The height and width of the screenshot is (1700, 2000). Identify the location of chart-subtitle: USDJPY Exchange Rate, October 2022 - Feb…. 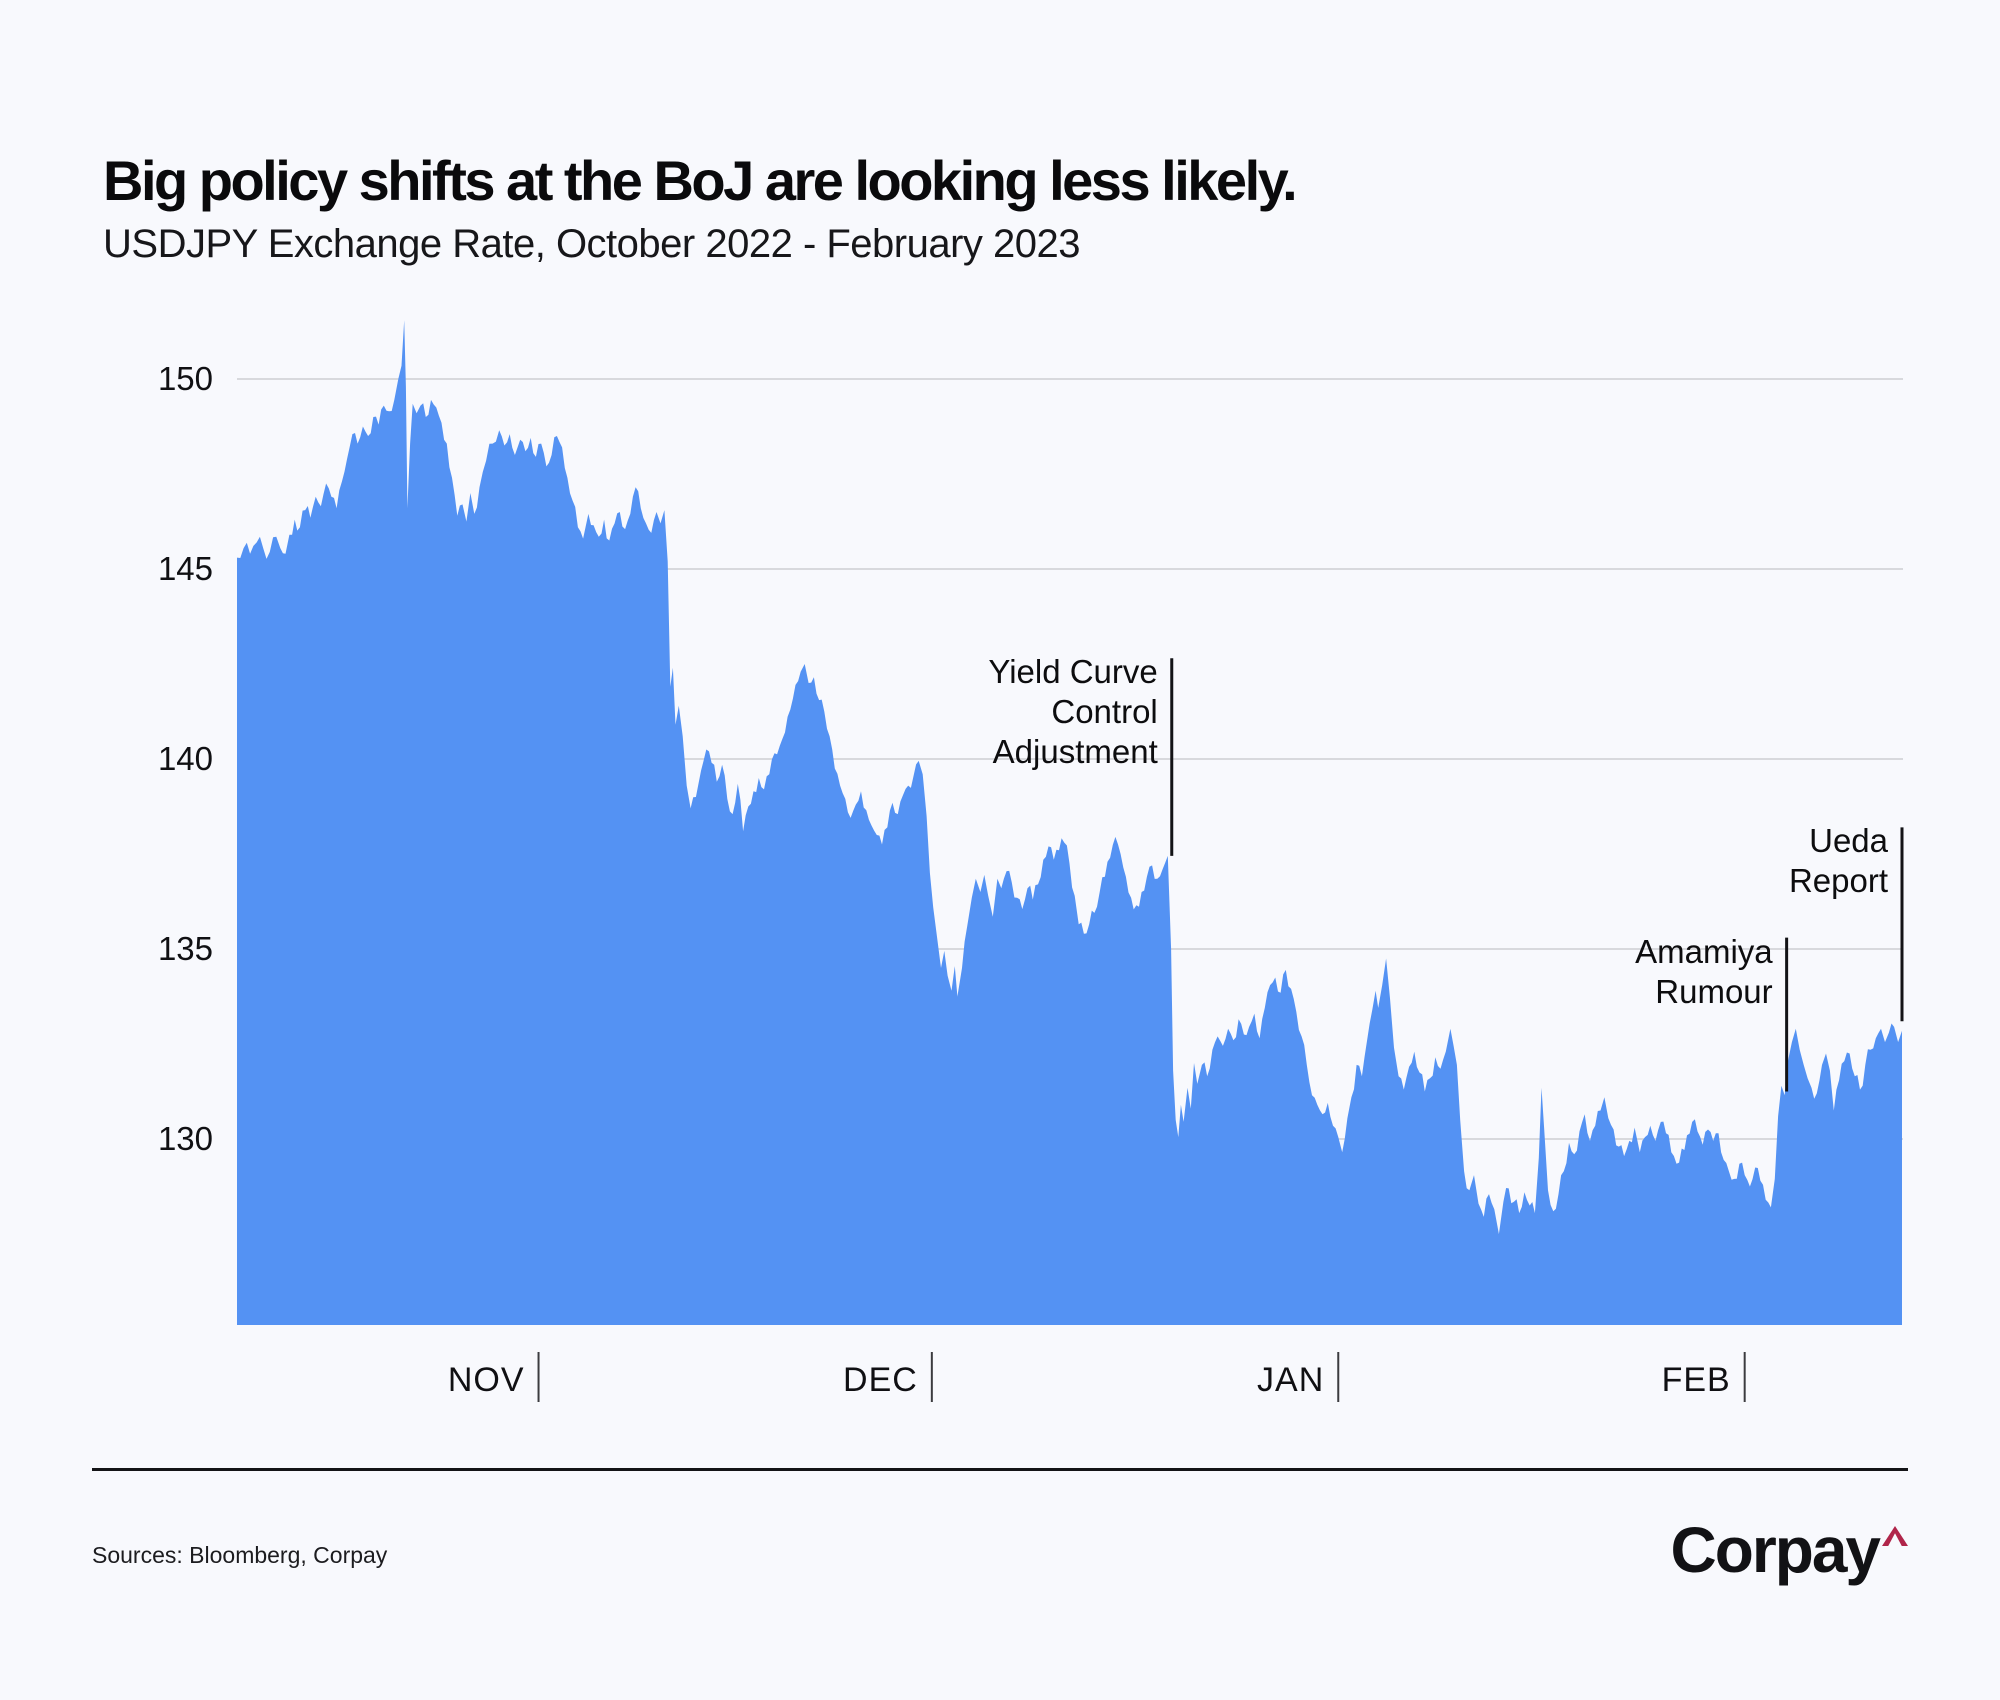
(592, 244).